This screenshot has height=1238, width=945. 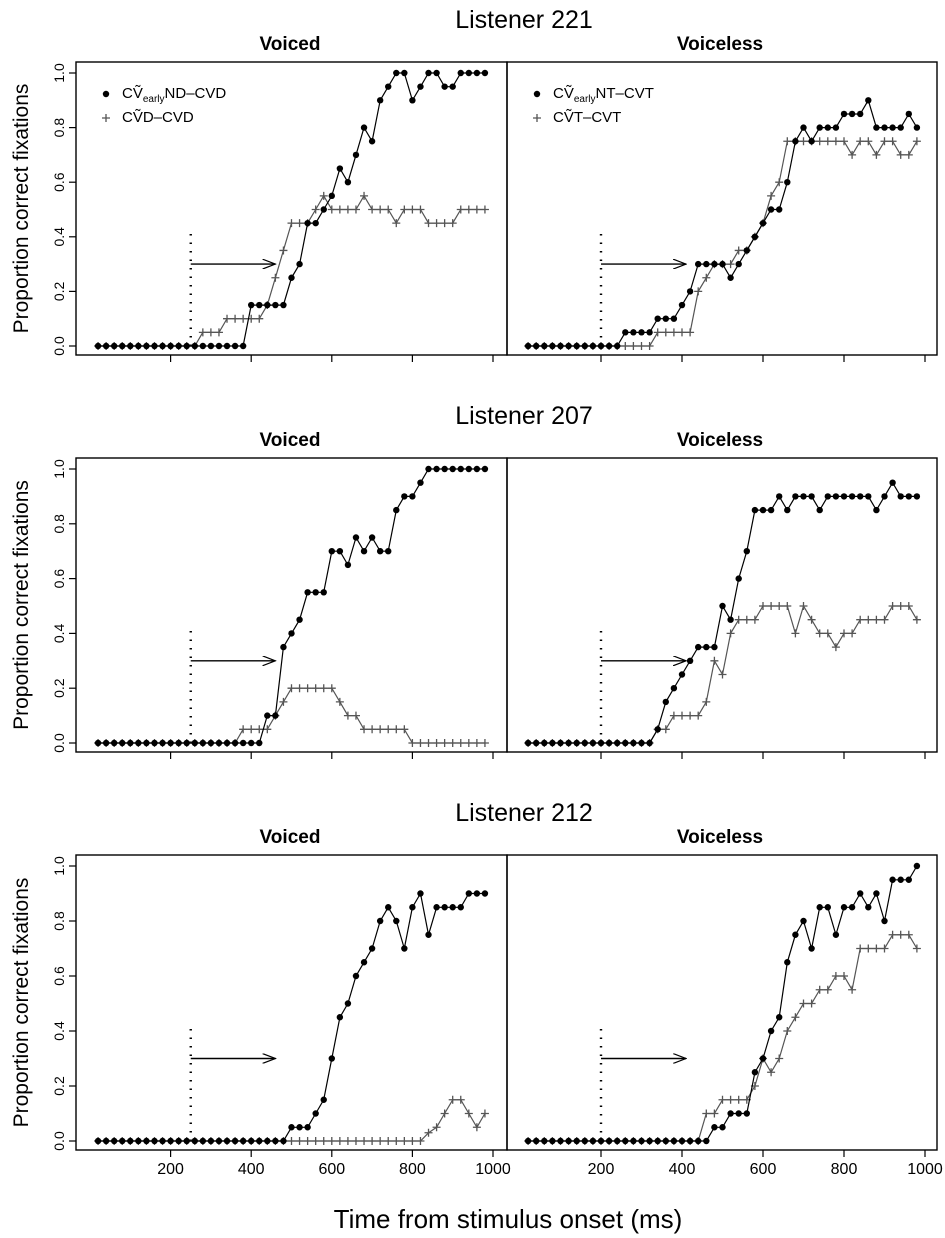 I want to click on legend-entry-pre: CṼ, so click(x=563, y=93).